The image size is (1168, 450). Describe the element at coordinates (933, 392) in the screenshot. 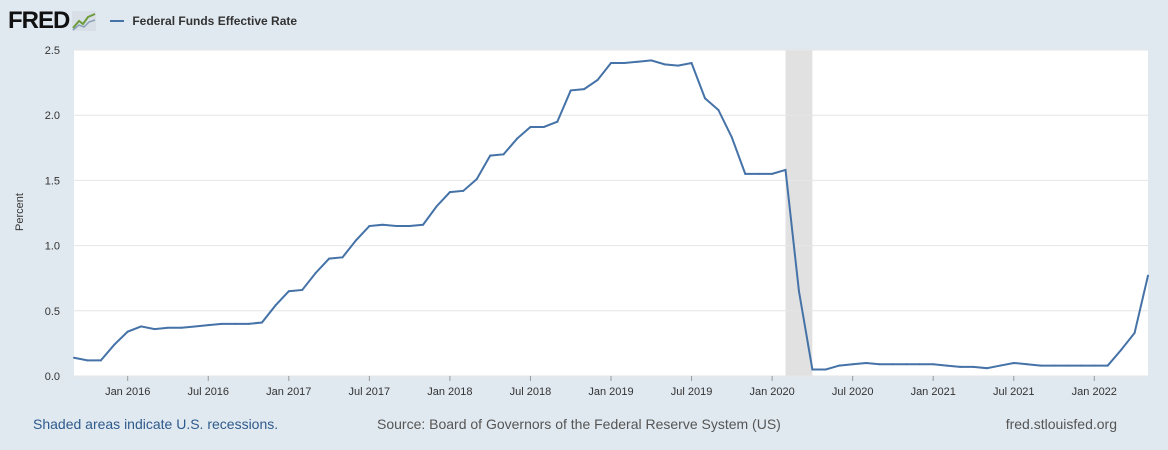

I see `x-tick-label-10: Jan 2021` at that location.